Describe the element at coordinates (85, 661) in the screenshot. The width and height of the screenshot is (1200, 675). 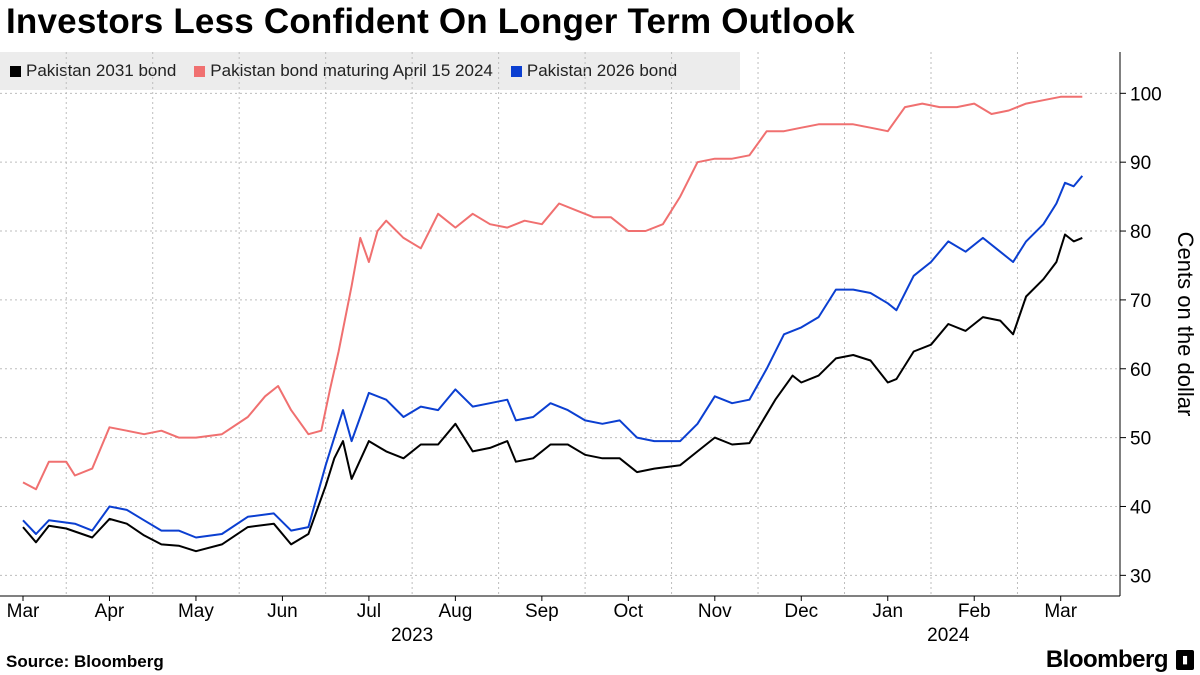
I see `source-note: Source: Bloomberg` at that location.